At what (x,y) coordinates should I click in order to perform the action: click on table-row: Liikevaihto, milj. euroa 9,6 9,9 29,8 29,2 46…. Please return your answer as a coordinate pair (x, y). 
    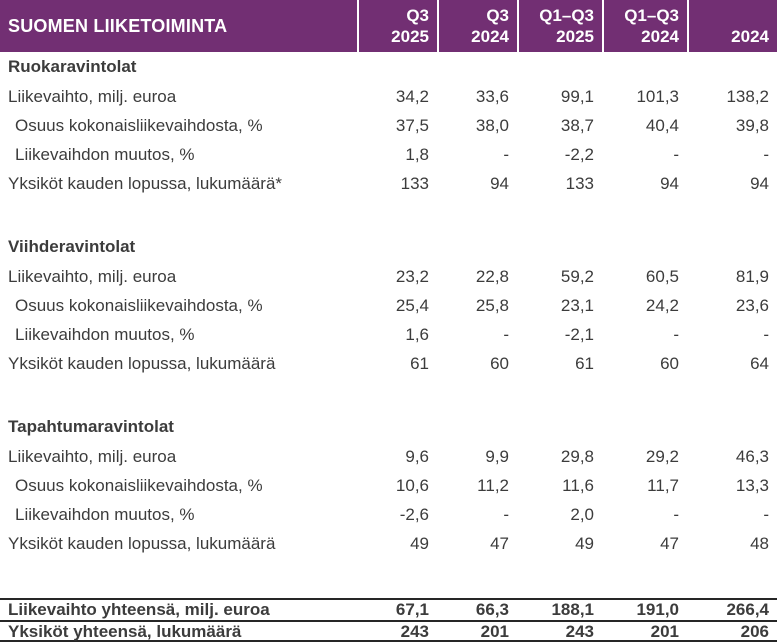
    Looking at the image, I should click on (388, 456).